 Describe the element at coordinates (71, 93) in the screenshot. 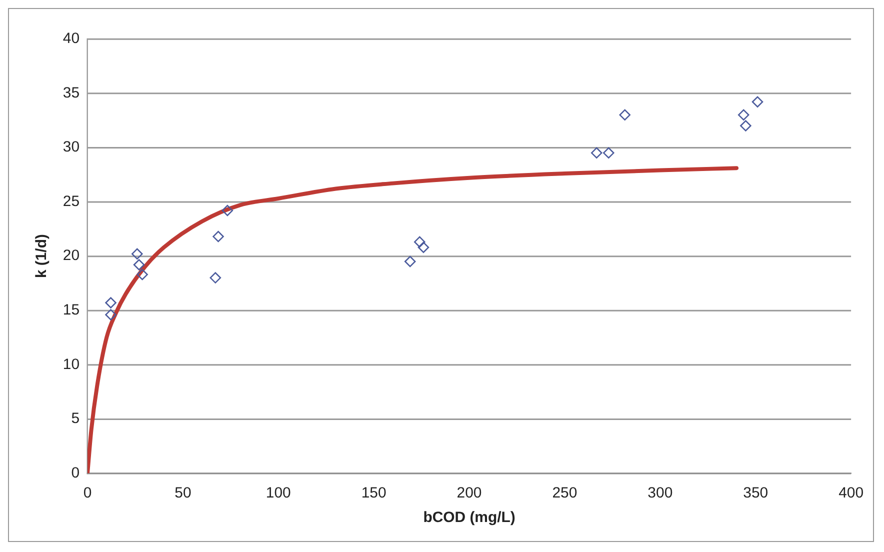

I see `y-tick-label: 35` at that location.